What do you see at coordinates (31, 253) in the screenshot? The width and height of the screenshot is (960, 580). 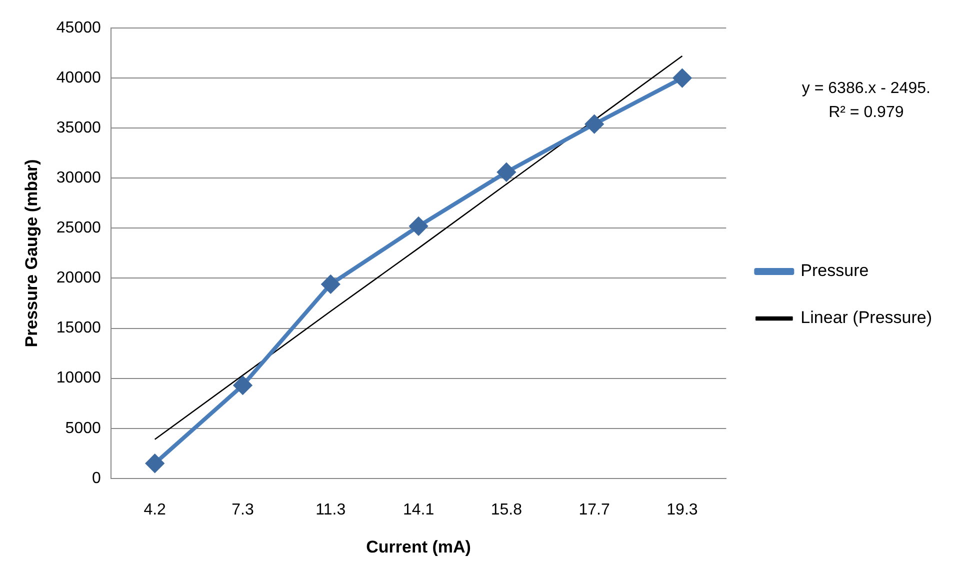 I see `y-axis-title: Pressure Gauge (mbar)` at bounding box center [31, 253].